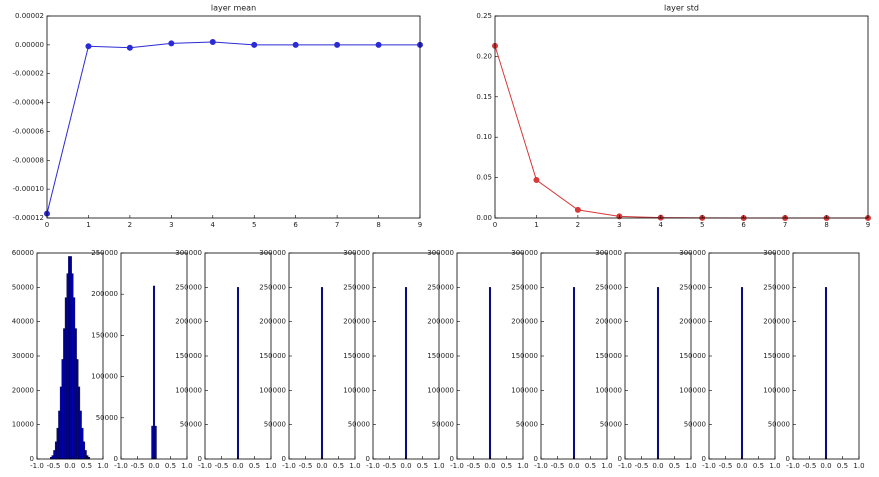 This screenshot has height=477, width=879. I want to click on y-tick-label: 0.20, so click(484, 56).